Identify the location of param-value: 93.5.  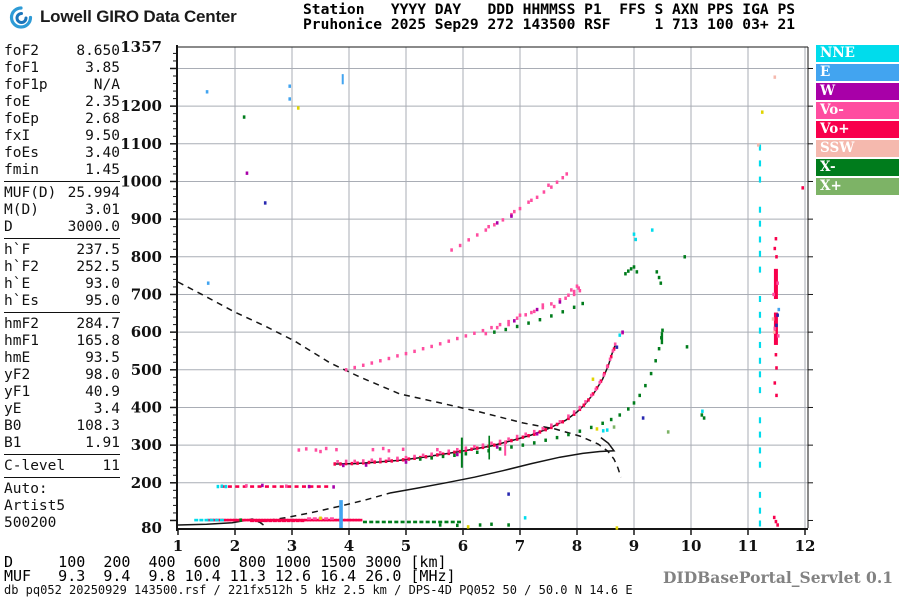
(102, 358).